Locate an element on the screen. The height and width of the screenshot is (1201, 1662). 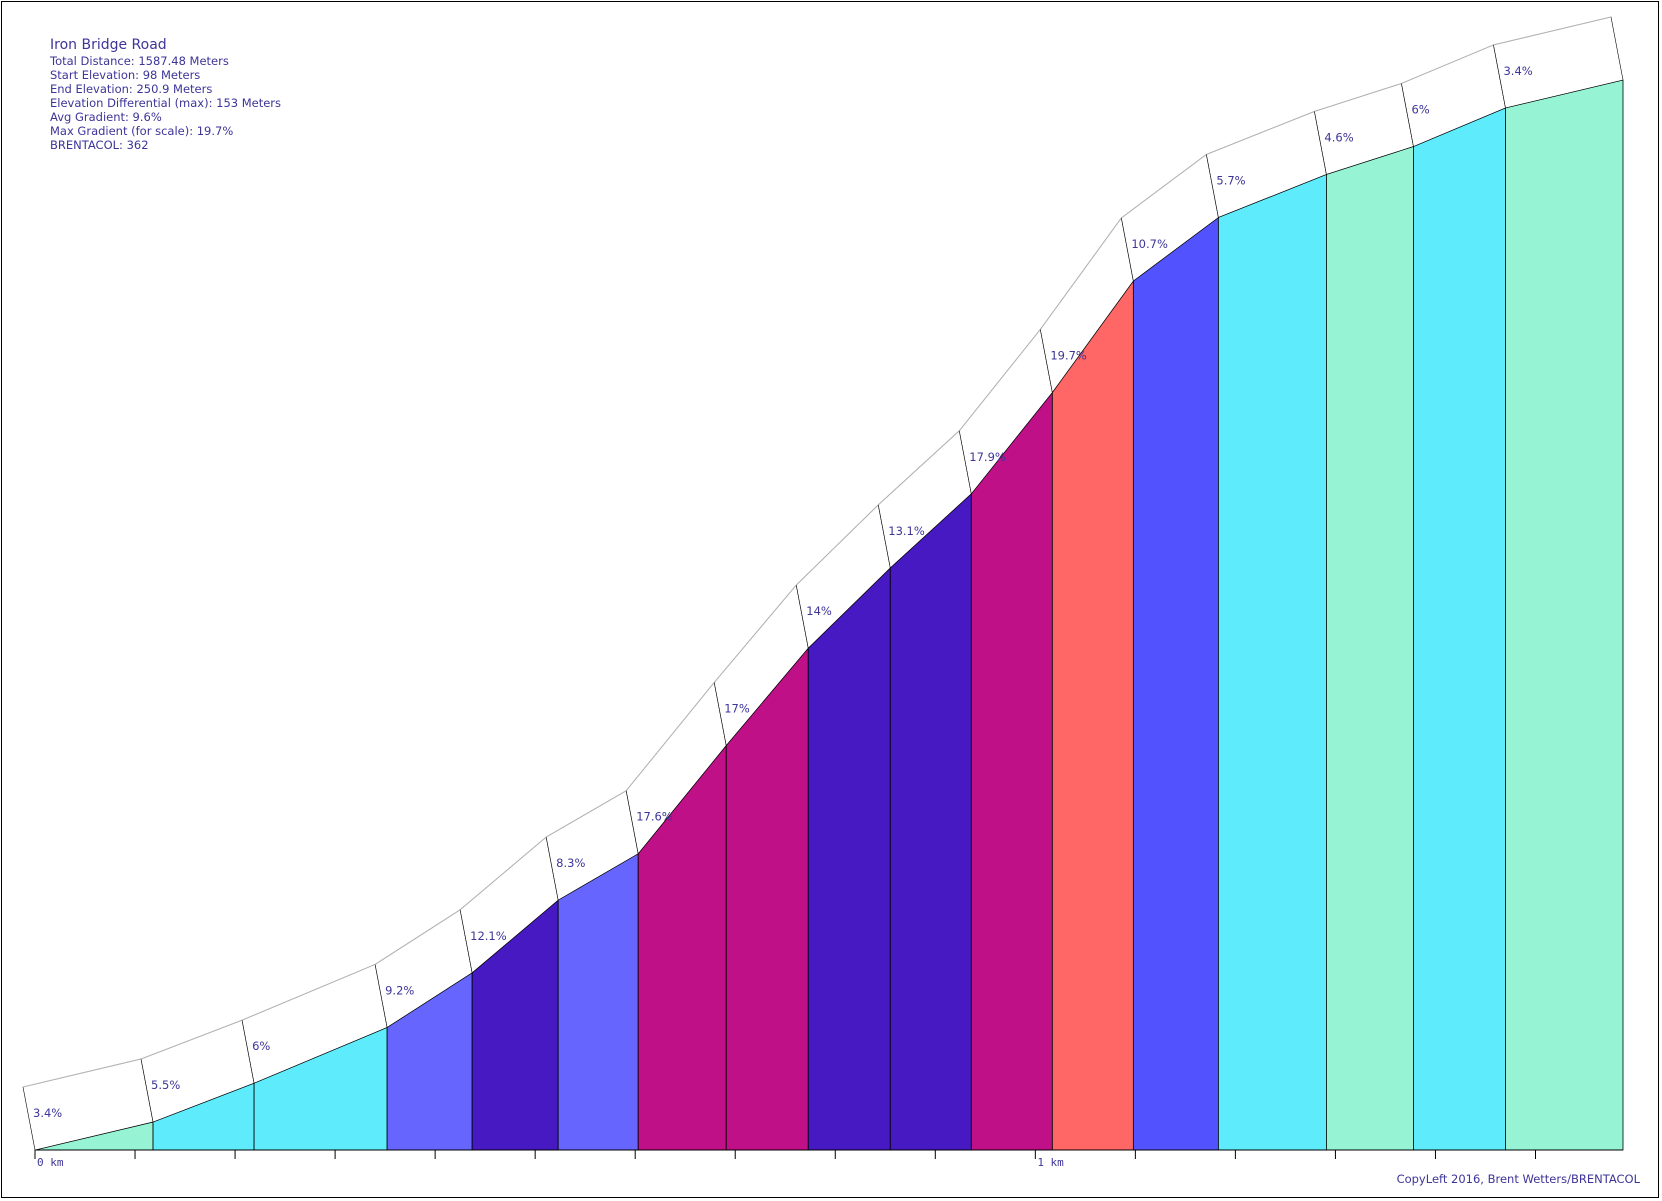
gradient-label-0: 3.4% is located at coordinates (47, 1113).